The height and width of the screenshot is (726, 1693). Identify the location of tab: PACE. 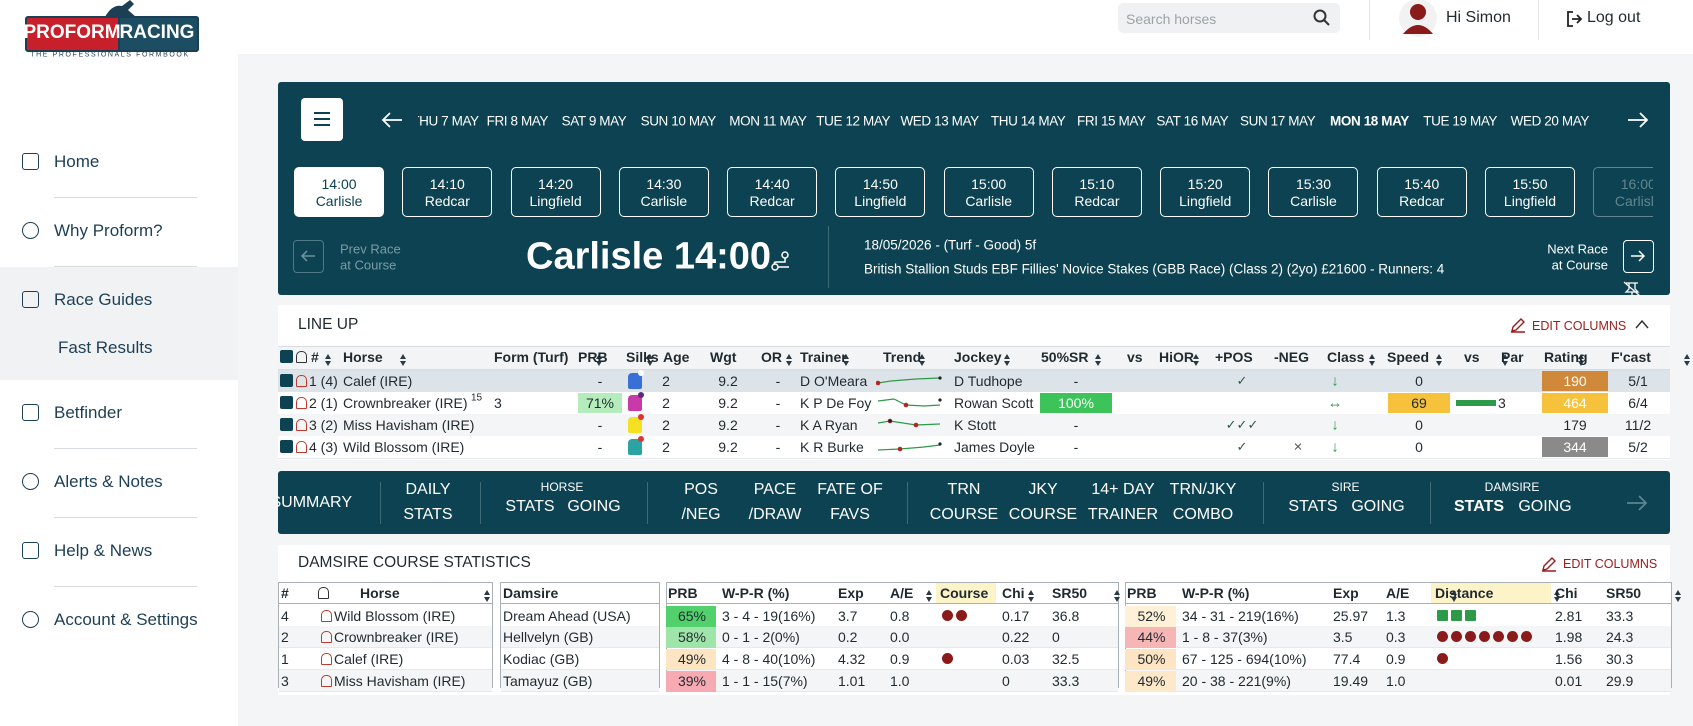
(775, 489).